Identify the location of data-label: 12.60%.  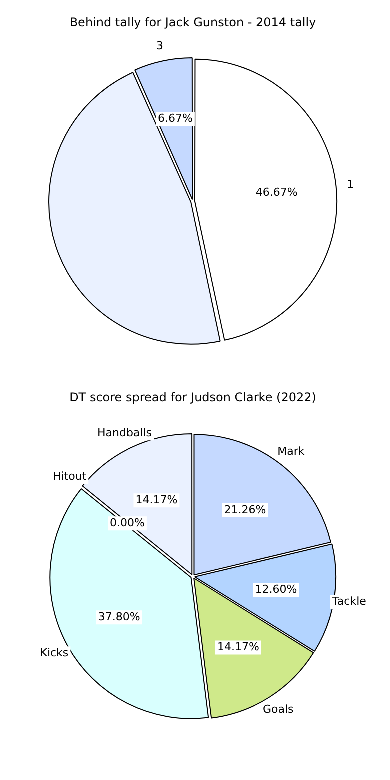
(276, 589).